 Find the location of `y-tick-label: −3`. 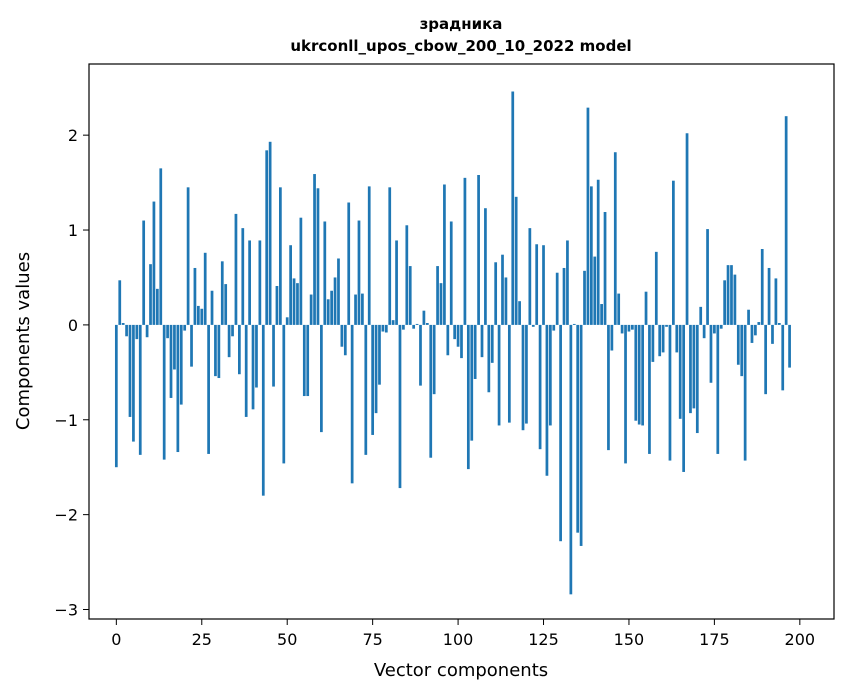

y-tick-label: −3 is located at coordinates (66, 610).